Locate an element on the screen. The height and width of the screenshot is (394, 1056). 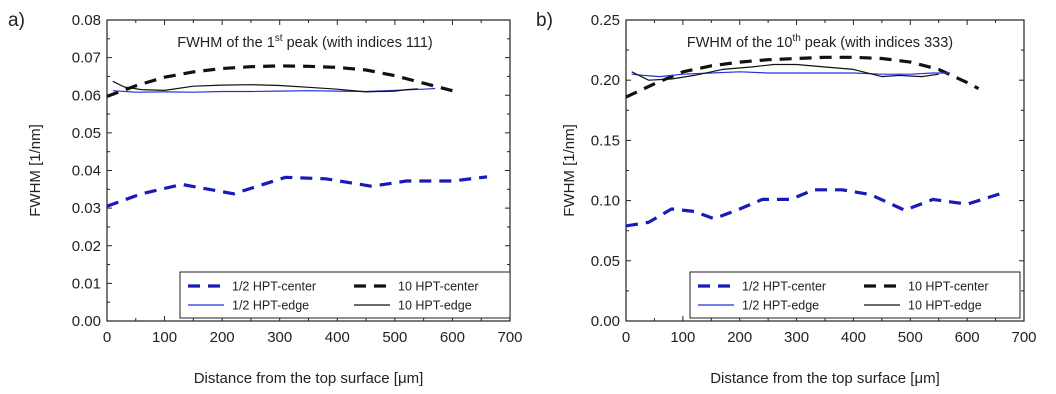
chart-title-rest: peak (with indices 111) is located at coordinates (358, 43).